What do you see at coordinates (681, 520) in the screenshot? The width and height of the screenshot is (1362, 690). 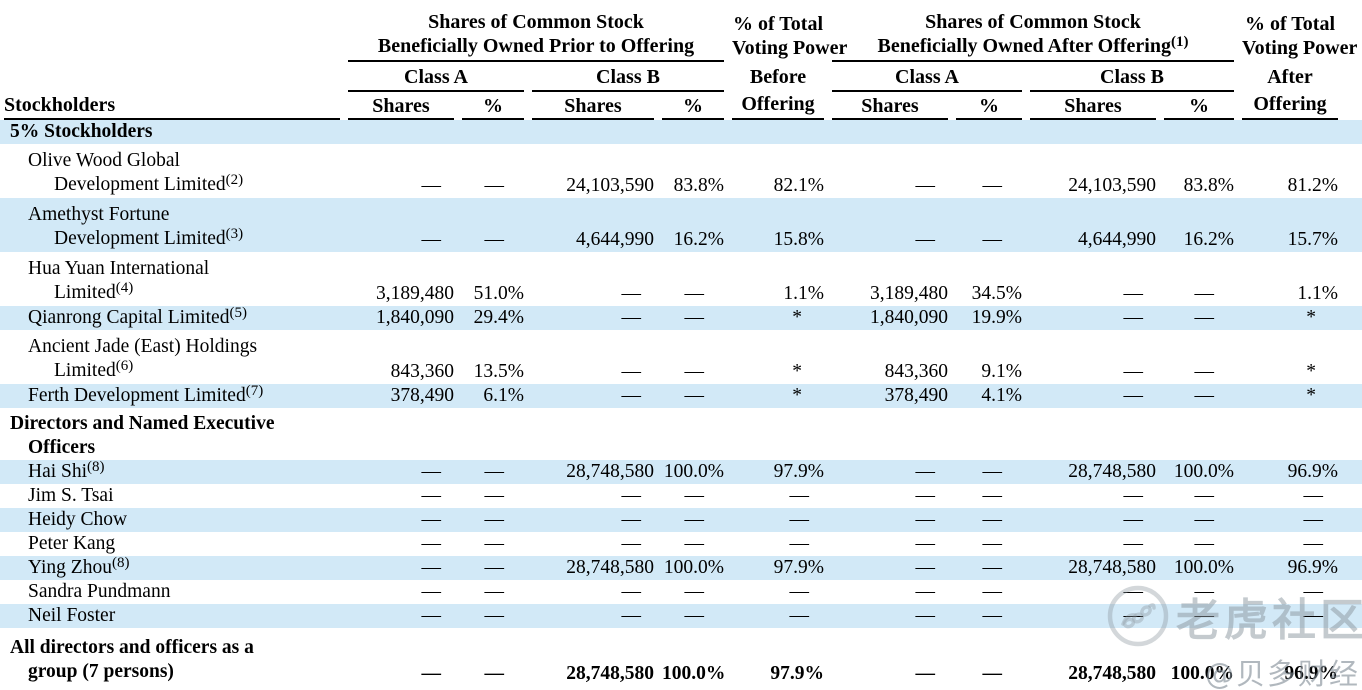 I see `table-row: Heidy Chow — — — — — — — — — —` at bounding box center [681, 520].